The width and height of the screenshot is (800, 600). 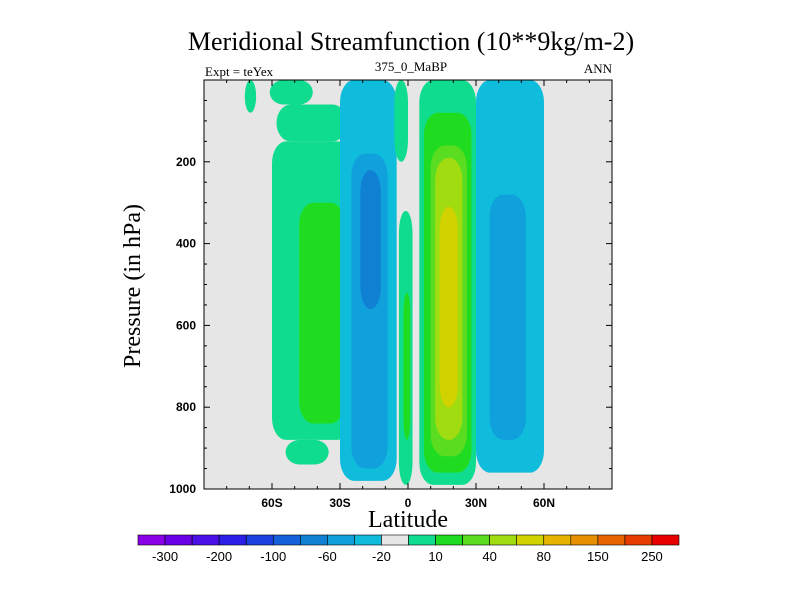 I want to click on period-label: 375_0_MaBP, so click(x=411, y=66).